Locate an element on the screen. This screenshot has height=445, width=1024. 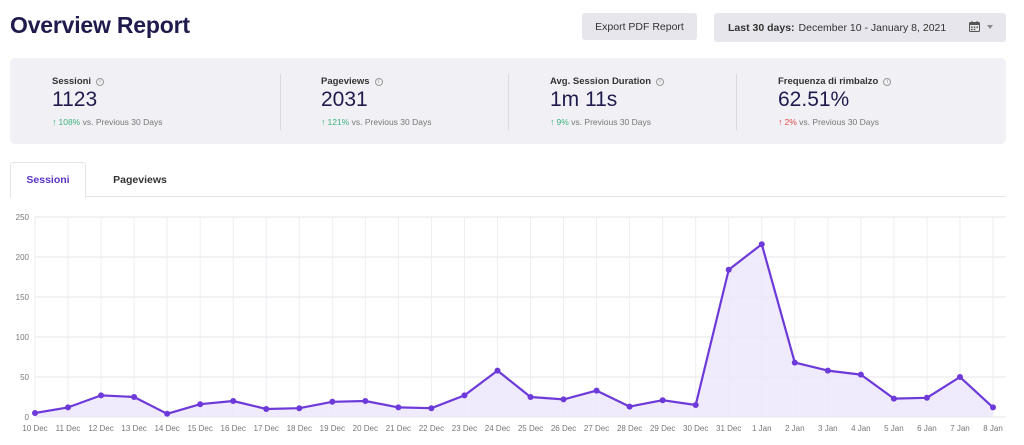
x-tick-label: 12 Dec is located at coordinates (100, 428).